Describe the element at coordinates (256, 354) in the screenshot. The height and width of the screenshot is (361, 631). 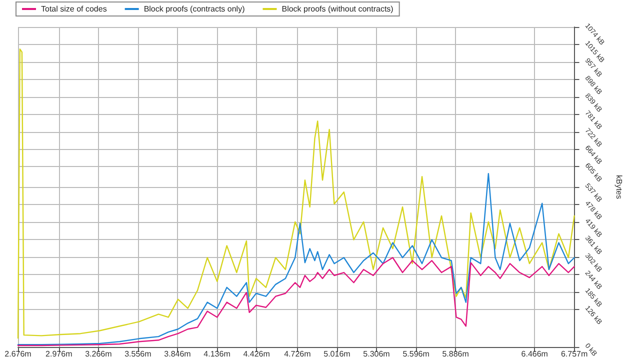
I see `x-tick-label: 4.426m` at that location.